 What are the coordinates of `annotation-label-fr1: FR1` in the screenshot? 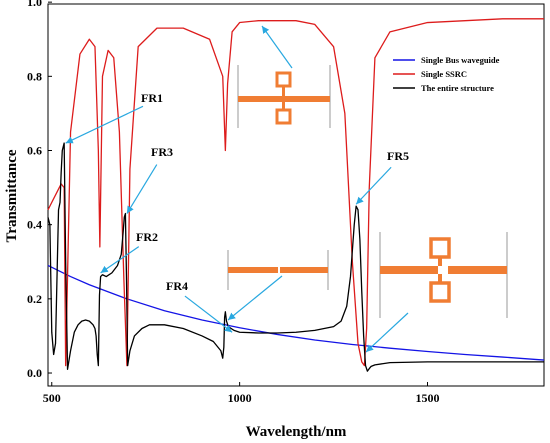 It's located at (152, 98).